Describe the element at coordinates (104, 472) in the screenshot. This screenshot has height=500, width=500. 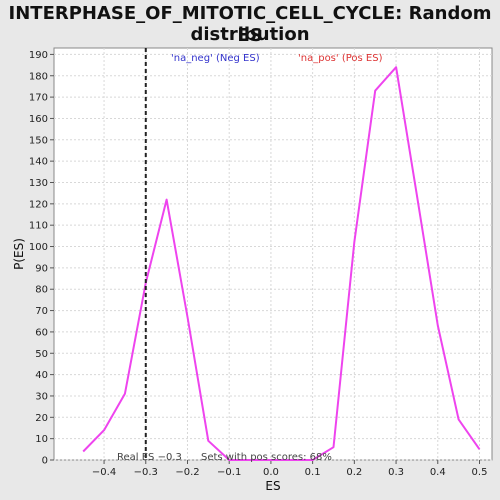
I see `x-tick-label: −0.4` at that location.